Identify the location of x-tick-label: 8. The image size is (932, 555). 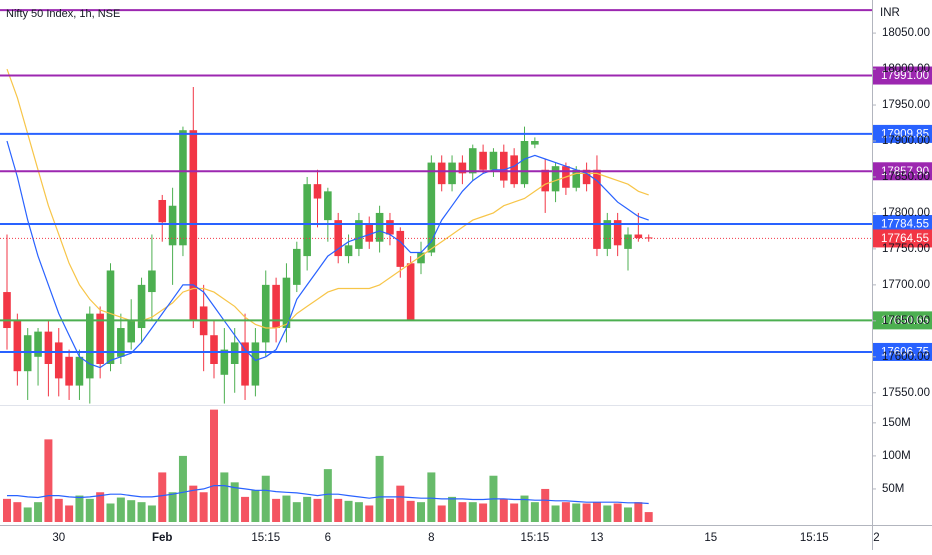
(431, 538).